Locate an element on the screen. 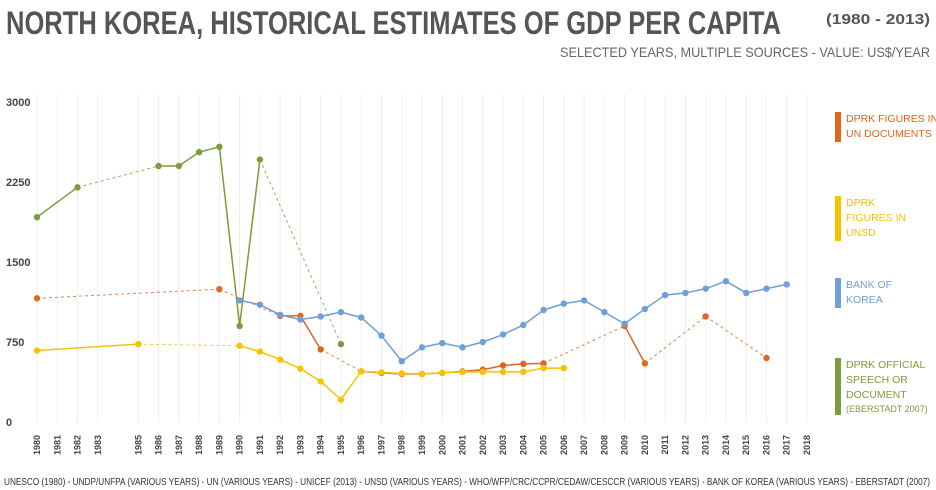  x-tick-label: 2006 is located at coordinates (564, 445).